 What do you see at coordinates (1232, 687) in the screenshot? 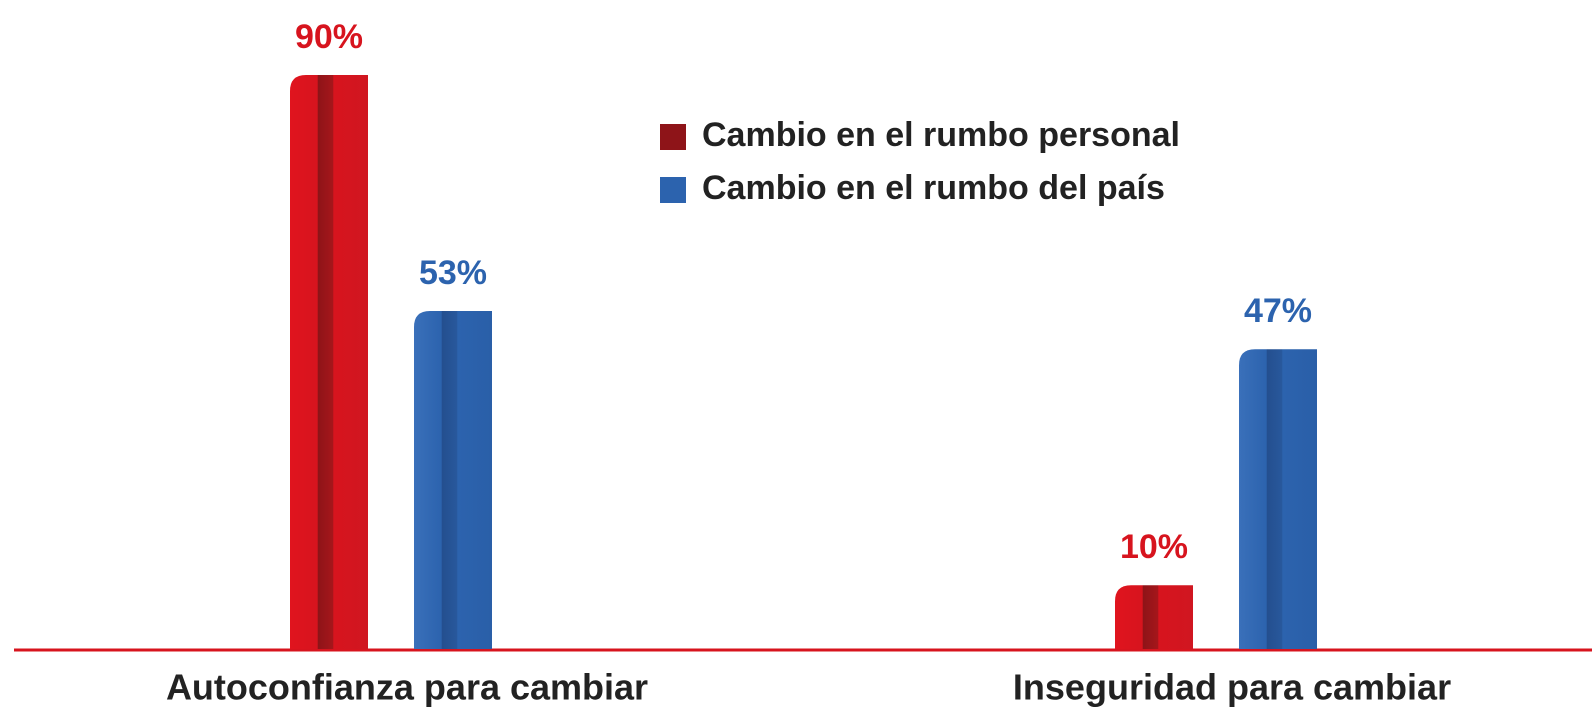
I see `x-tick-label: Inseguridad para cambiar` at bounding box center [1232, 687].